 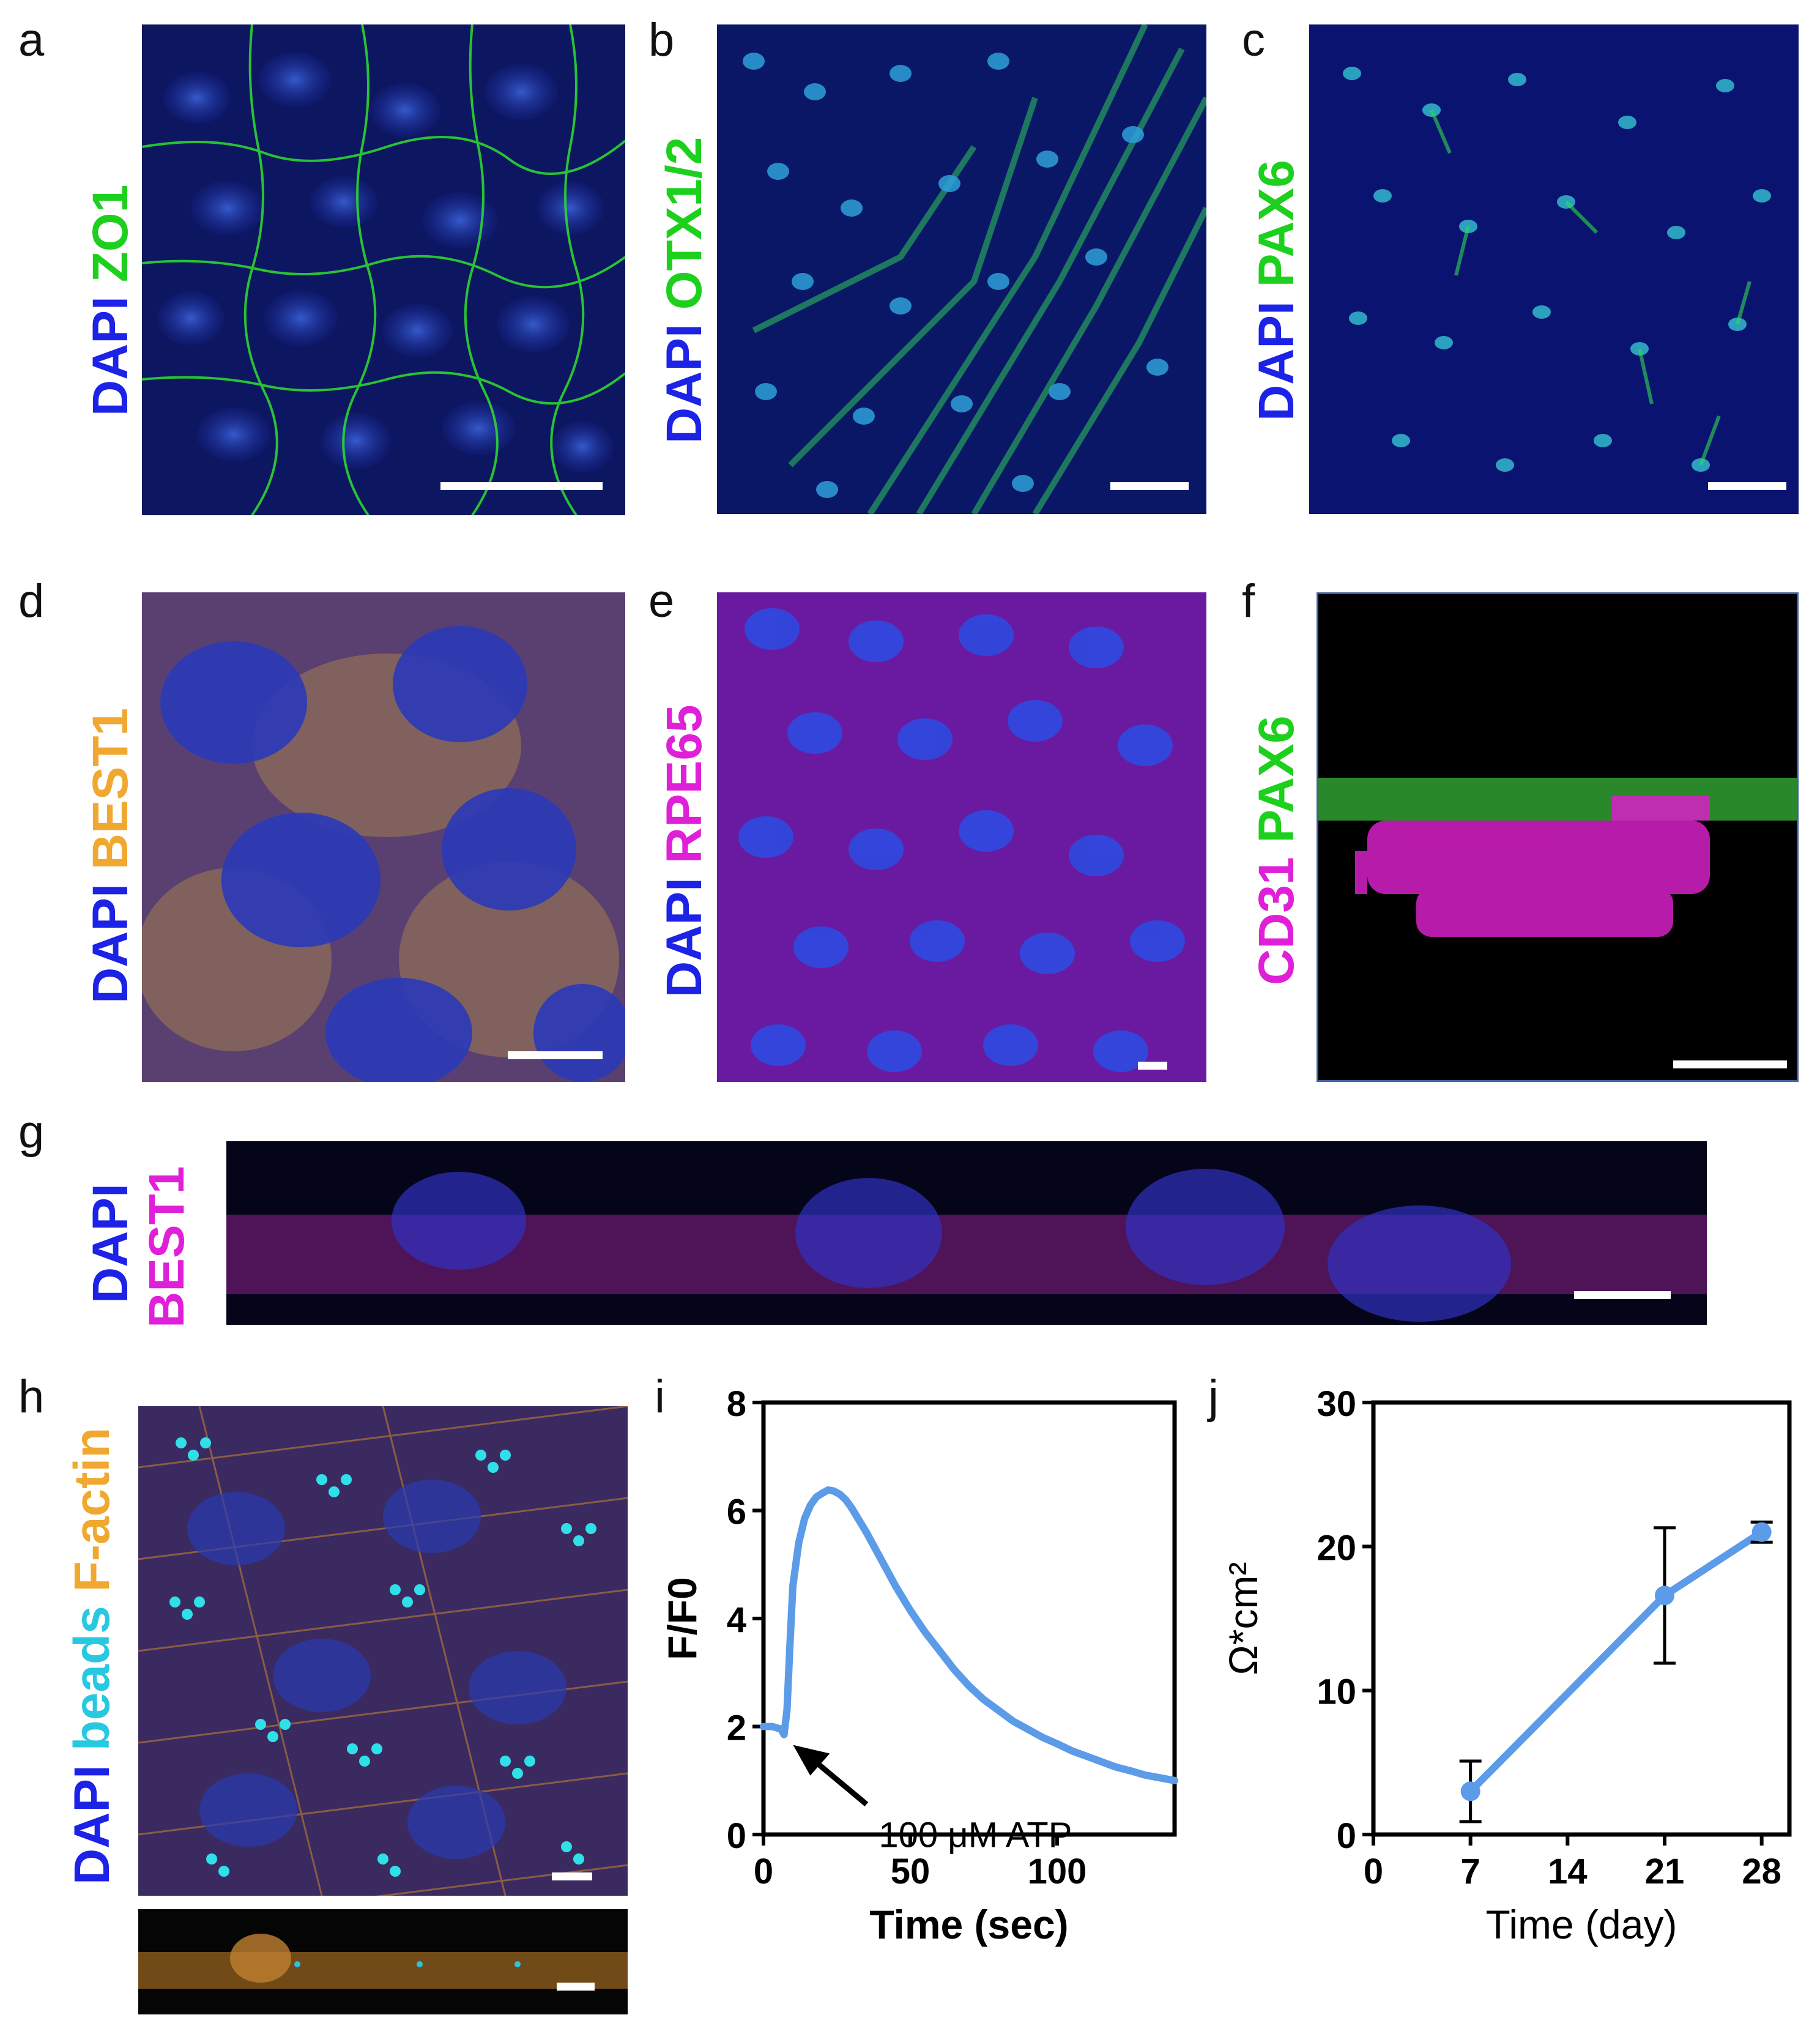 What do you see at coordinates (684, 223) in the screenshot?
I see `stain-label-b-2: OTX1/2` at bounding box center [684, 223].